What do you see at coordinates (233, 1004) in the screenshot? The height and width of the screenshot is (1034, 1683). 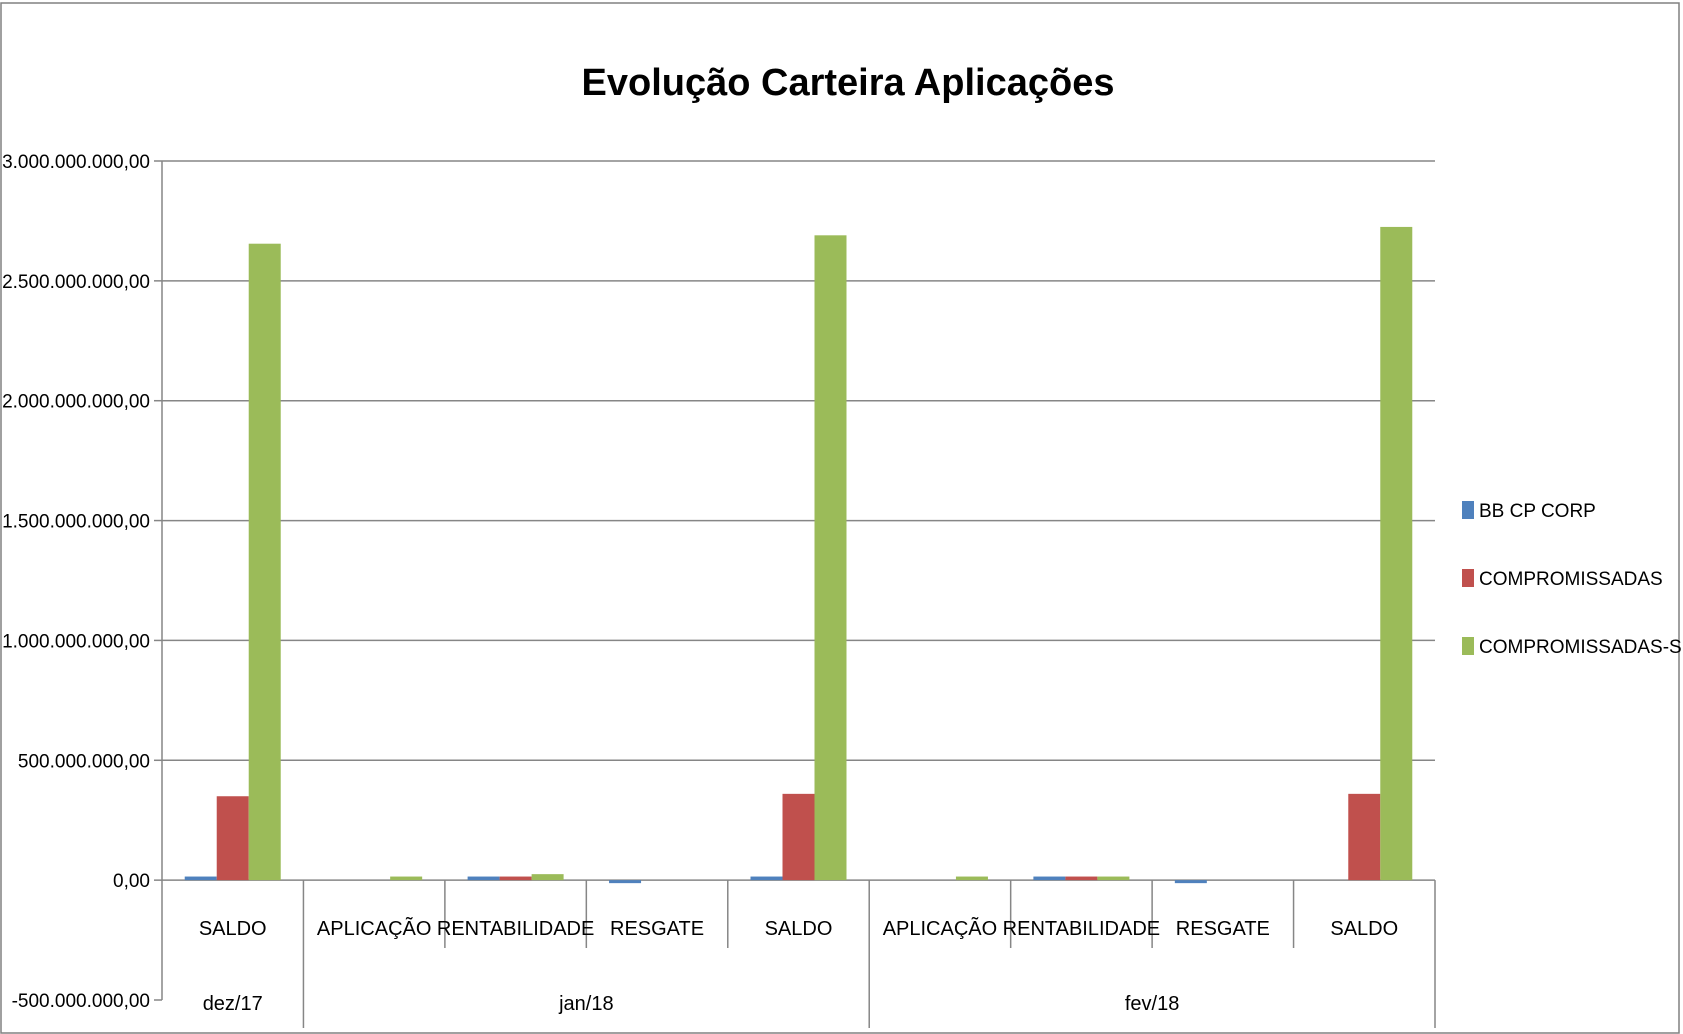 I see `x-group-label: dez/17` at bounding box center [233, 1004].